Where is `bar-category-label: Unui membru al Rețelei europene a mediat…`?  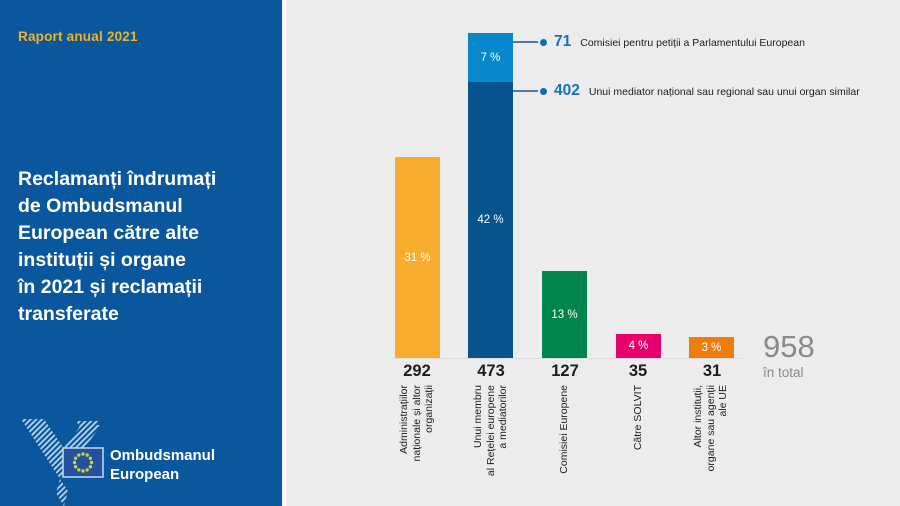
bar-category-label: Unui membru al Rețelei europene a mediat… is located at coordinates (490, 431).